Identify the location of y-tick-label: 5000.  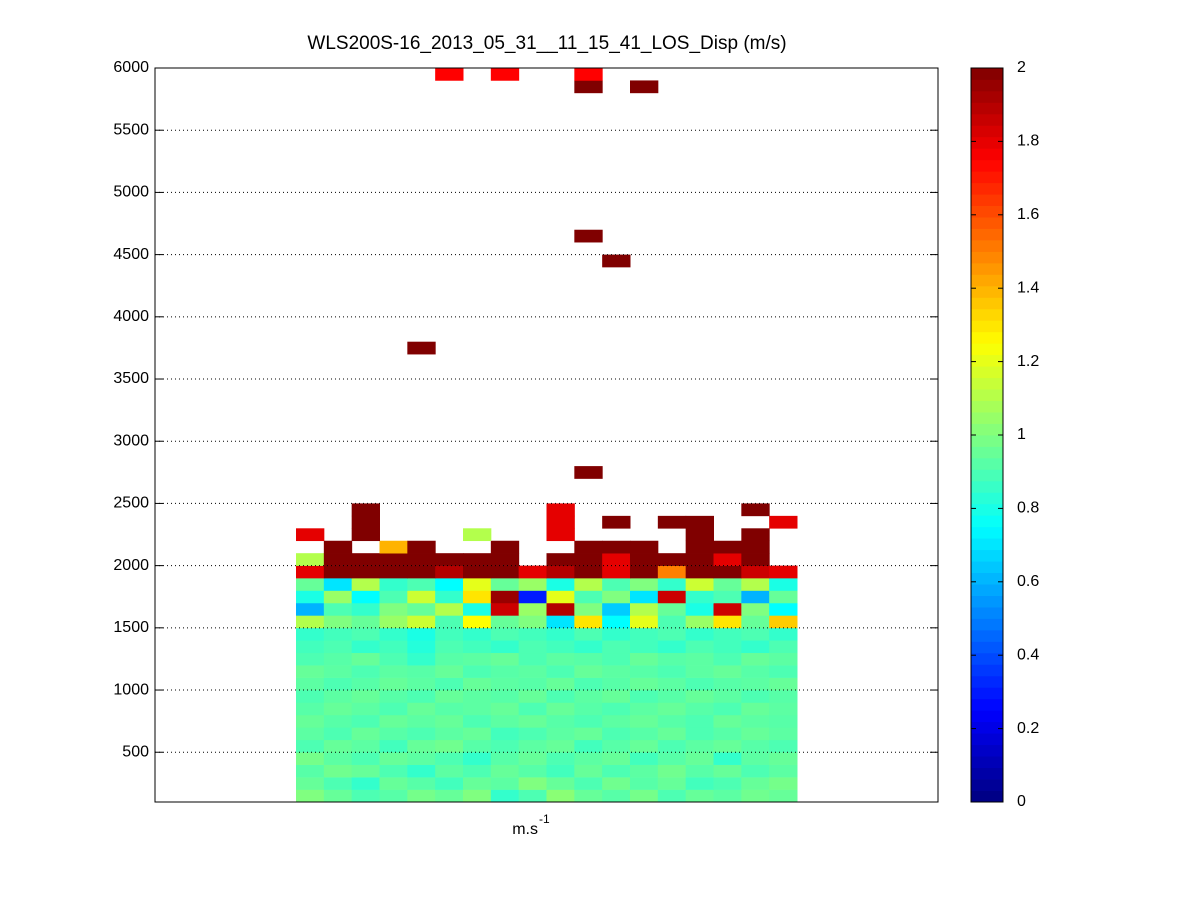
(131, 192).